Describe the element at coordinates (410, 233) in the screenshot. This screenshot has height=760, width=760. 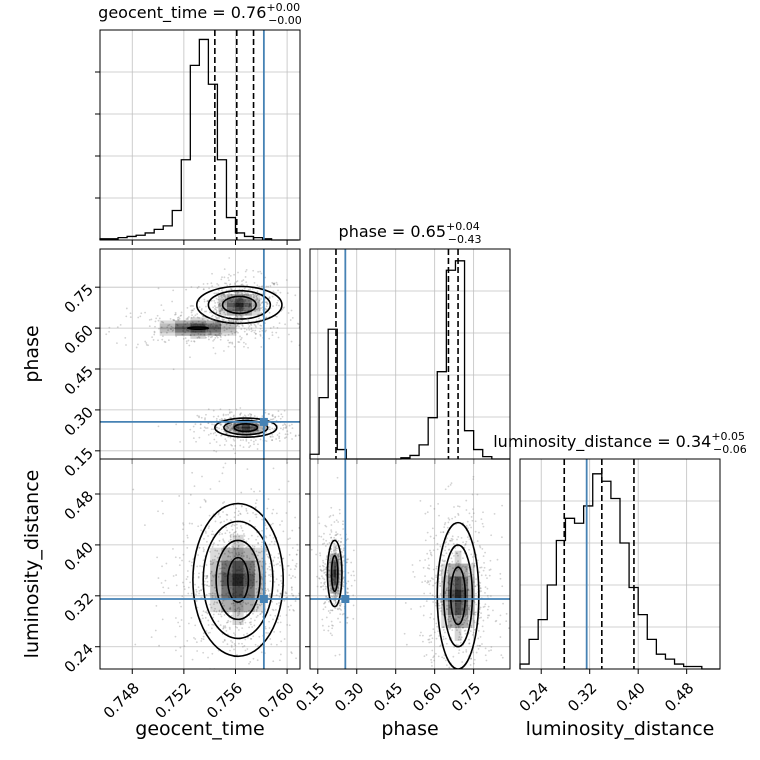
I see `panel-title: phase = 0.65+0.04 −0.43` at that location.